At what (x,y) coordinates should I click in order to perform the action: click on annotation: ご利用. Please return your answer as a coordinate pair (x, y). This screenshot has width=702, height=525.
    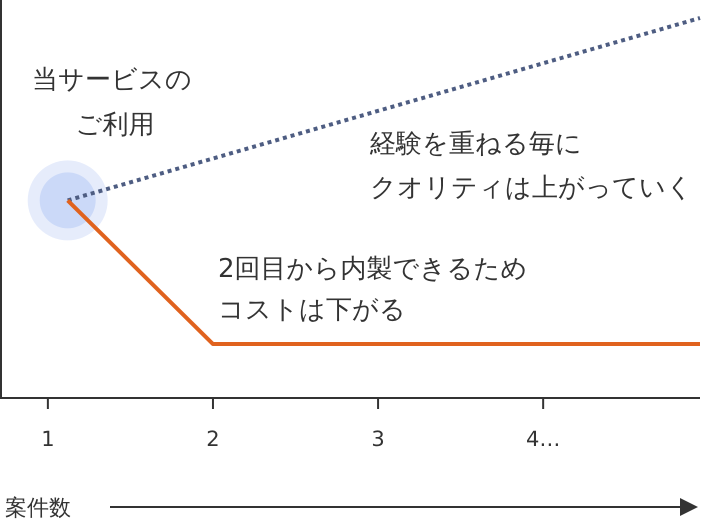
    Looking at the image, I should click on (115, 125).